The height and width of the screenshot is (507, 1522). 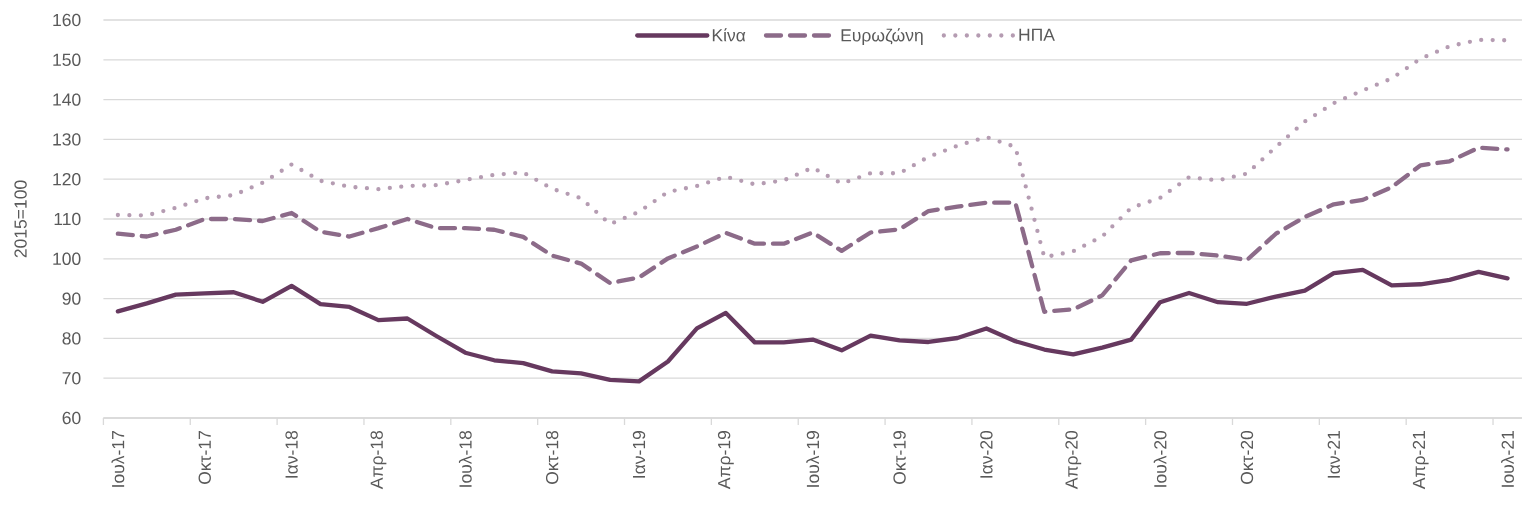 I want to click on legend-label: ΗΠΑ, so click(x=1037, y=34).